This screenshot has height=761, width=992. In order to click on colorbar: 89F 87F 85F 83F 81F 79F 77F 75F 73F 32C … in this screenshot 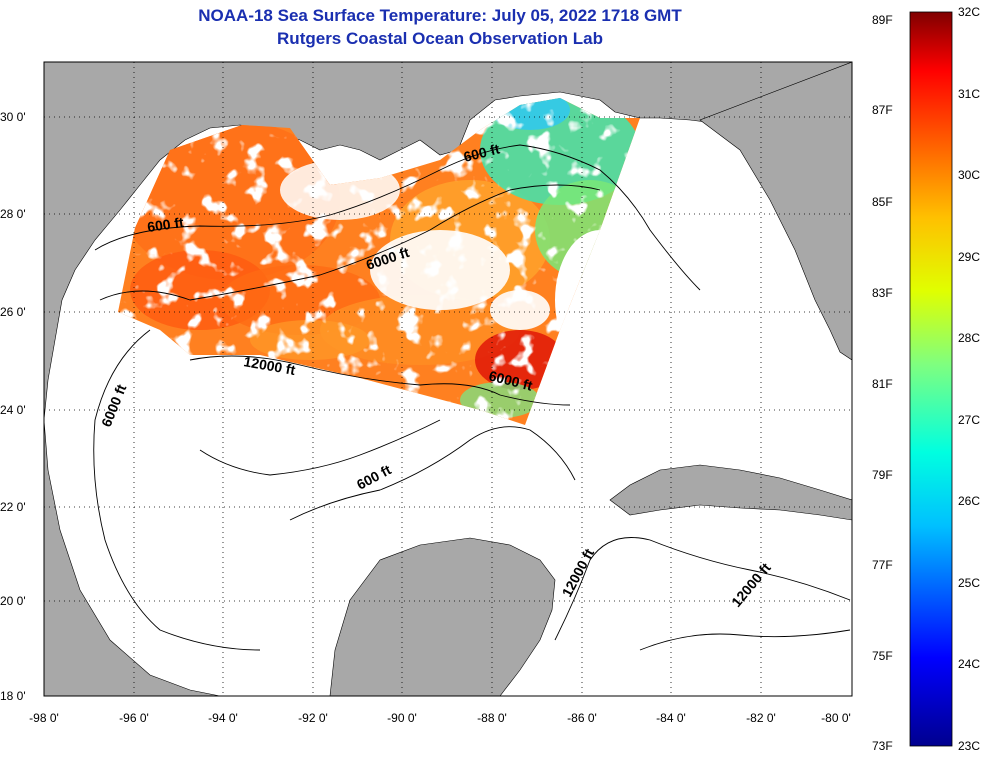, I will do `click(926, 379)`.